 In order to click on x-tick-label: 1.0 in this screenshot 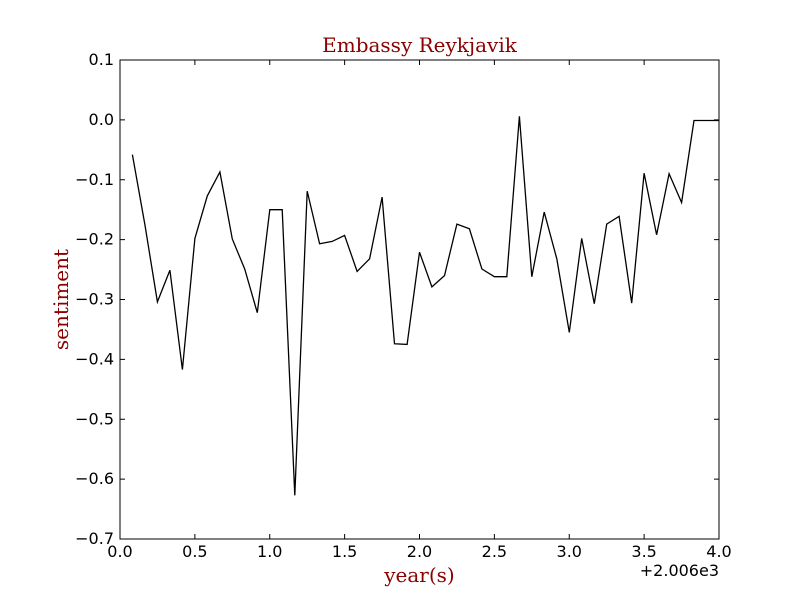, I will do `click(269, 551)`.